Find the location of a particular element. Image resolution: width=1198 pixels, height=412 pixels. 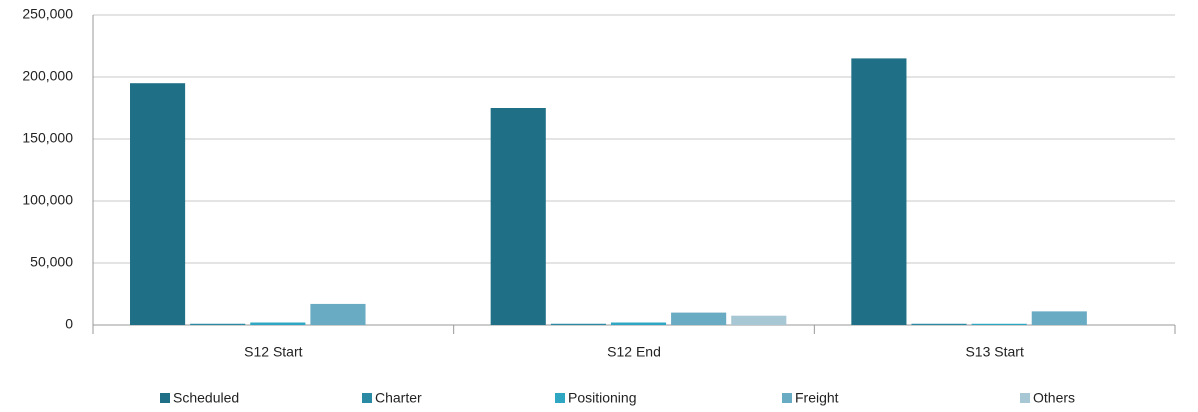

y-tick-label: 150,000 is located at coordinates (47, 138).